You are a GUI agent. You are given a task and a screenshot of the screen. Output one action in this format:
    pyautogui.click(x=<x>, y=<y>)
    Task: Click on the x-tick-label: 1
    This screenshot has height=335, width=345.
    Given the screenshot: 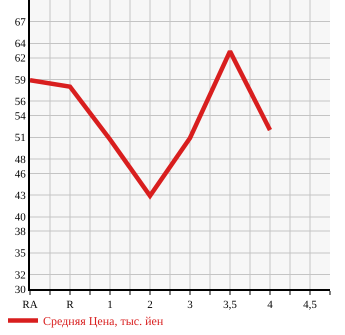 What is the action you would take?
    pyautogui.click(x=110, y=305)
    